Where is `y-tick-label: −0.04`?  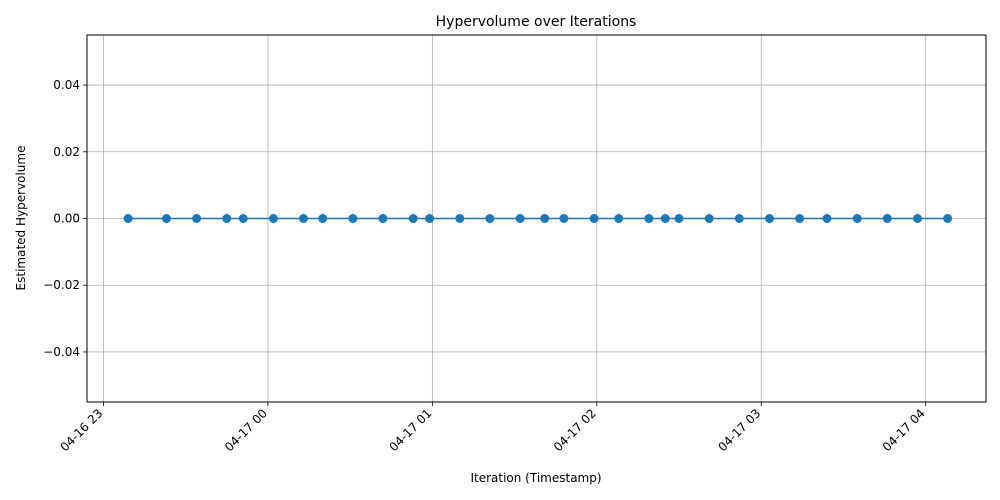
y-tick-label: −0.04 is located at coordinates (61, 352).